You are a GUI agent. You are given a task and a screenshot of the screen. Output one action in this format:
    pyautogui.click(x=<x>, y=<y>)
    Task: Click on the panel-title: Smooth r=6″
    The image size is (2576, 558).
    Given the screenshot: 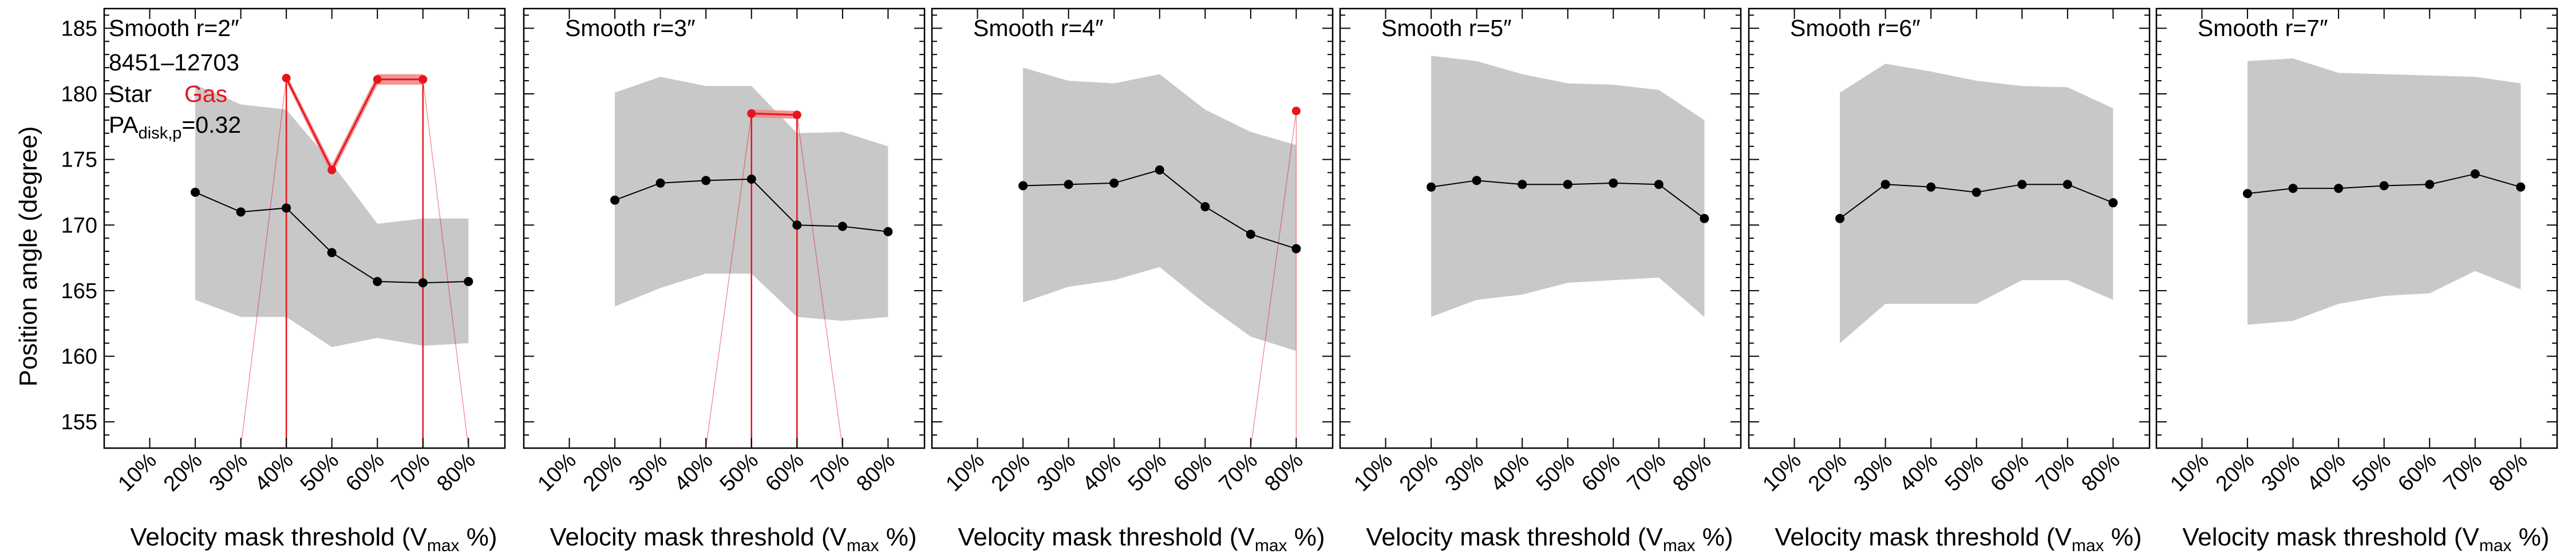 What is the action you would take?
    pyautogui.click(x=1855, y=28)
    